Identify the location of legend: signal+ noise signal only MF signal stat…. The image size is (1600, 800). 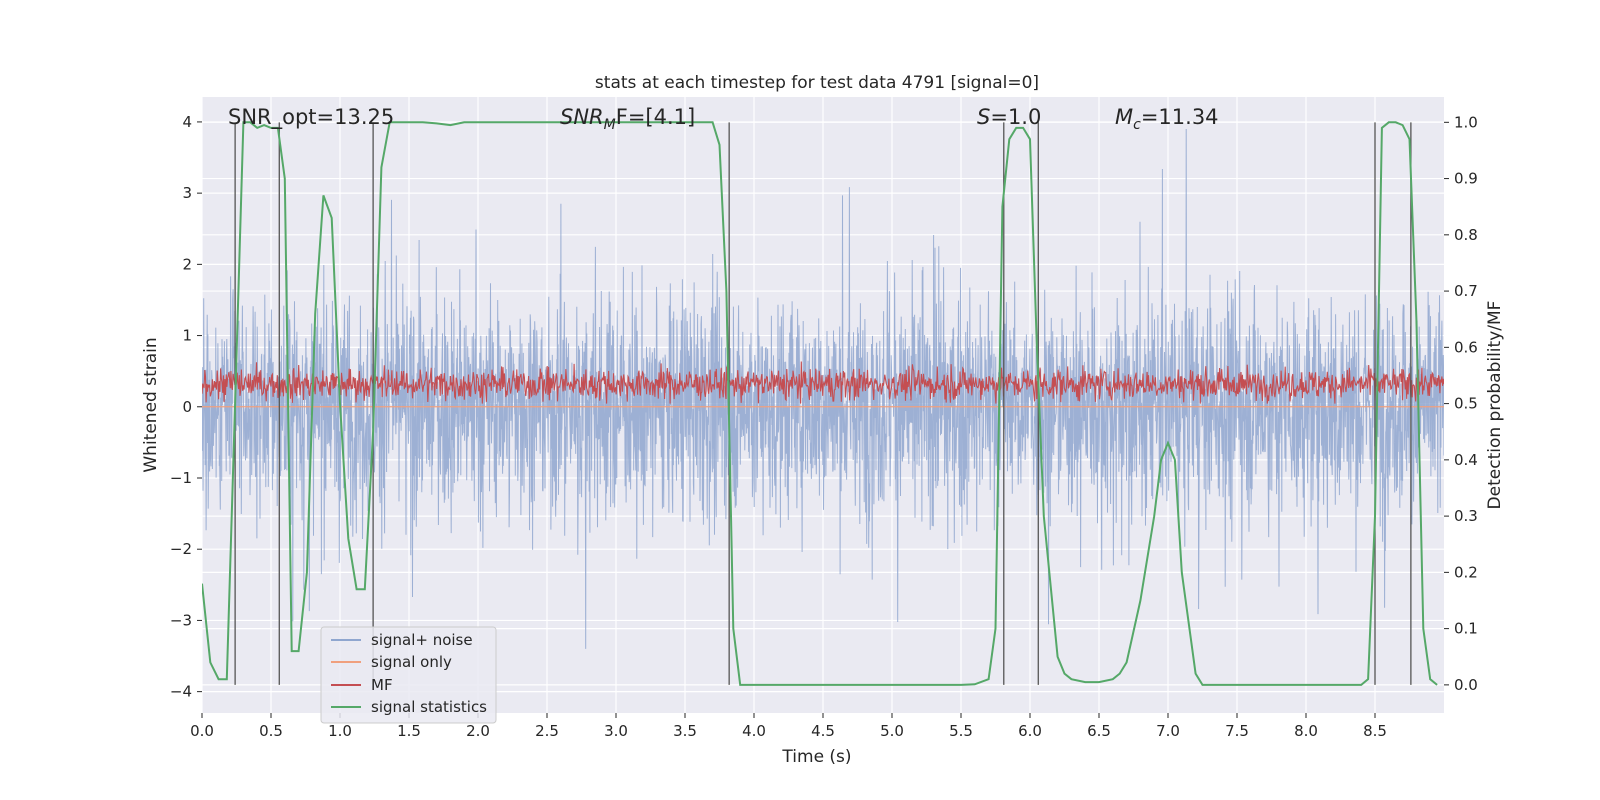
(408, 675).